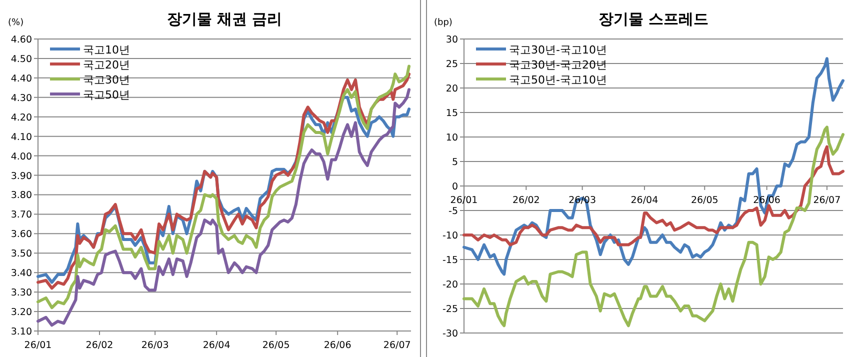 Image resolution: width=865 pixels, height=357 pixels. I want to click on y-tick-label: 30, so click(452, 40).